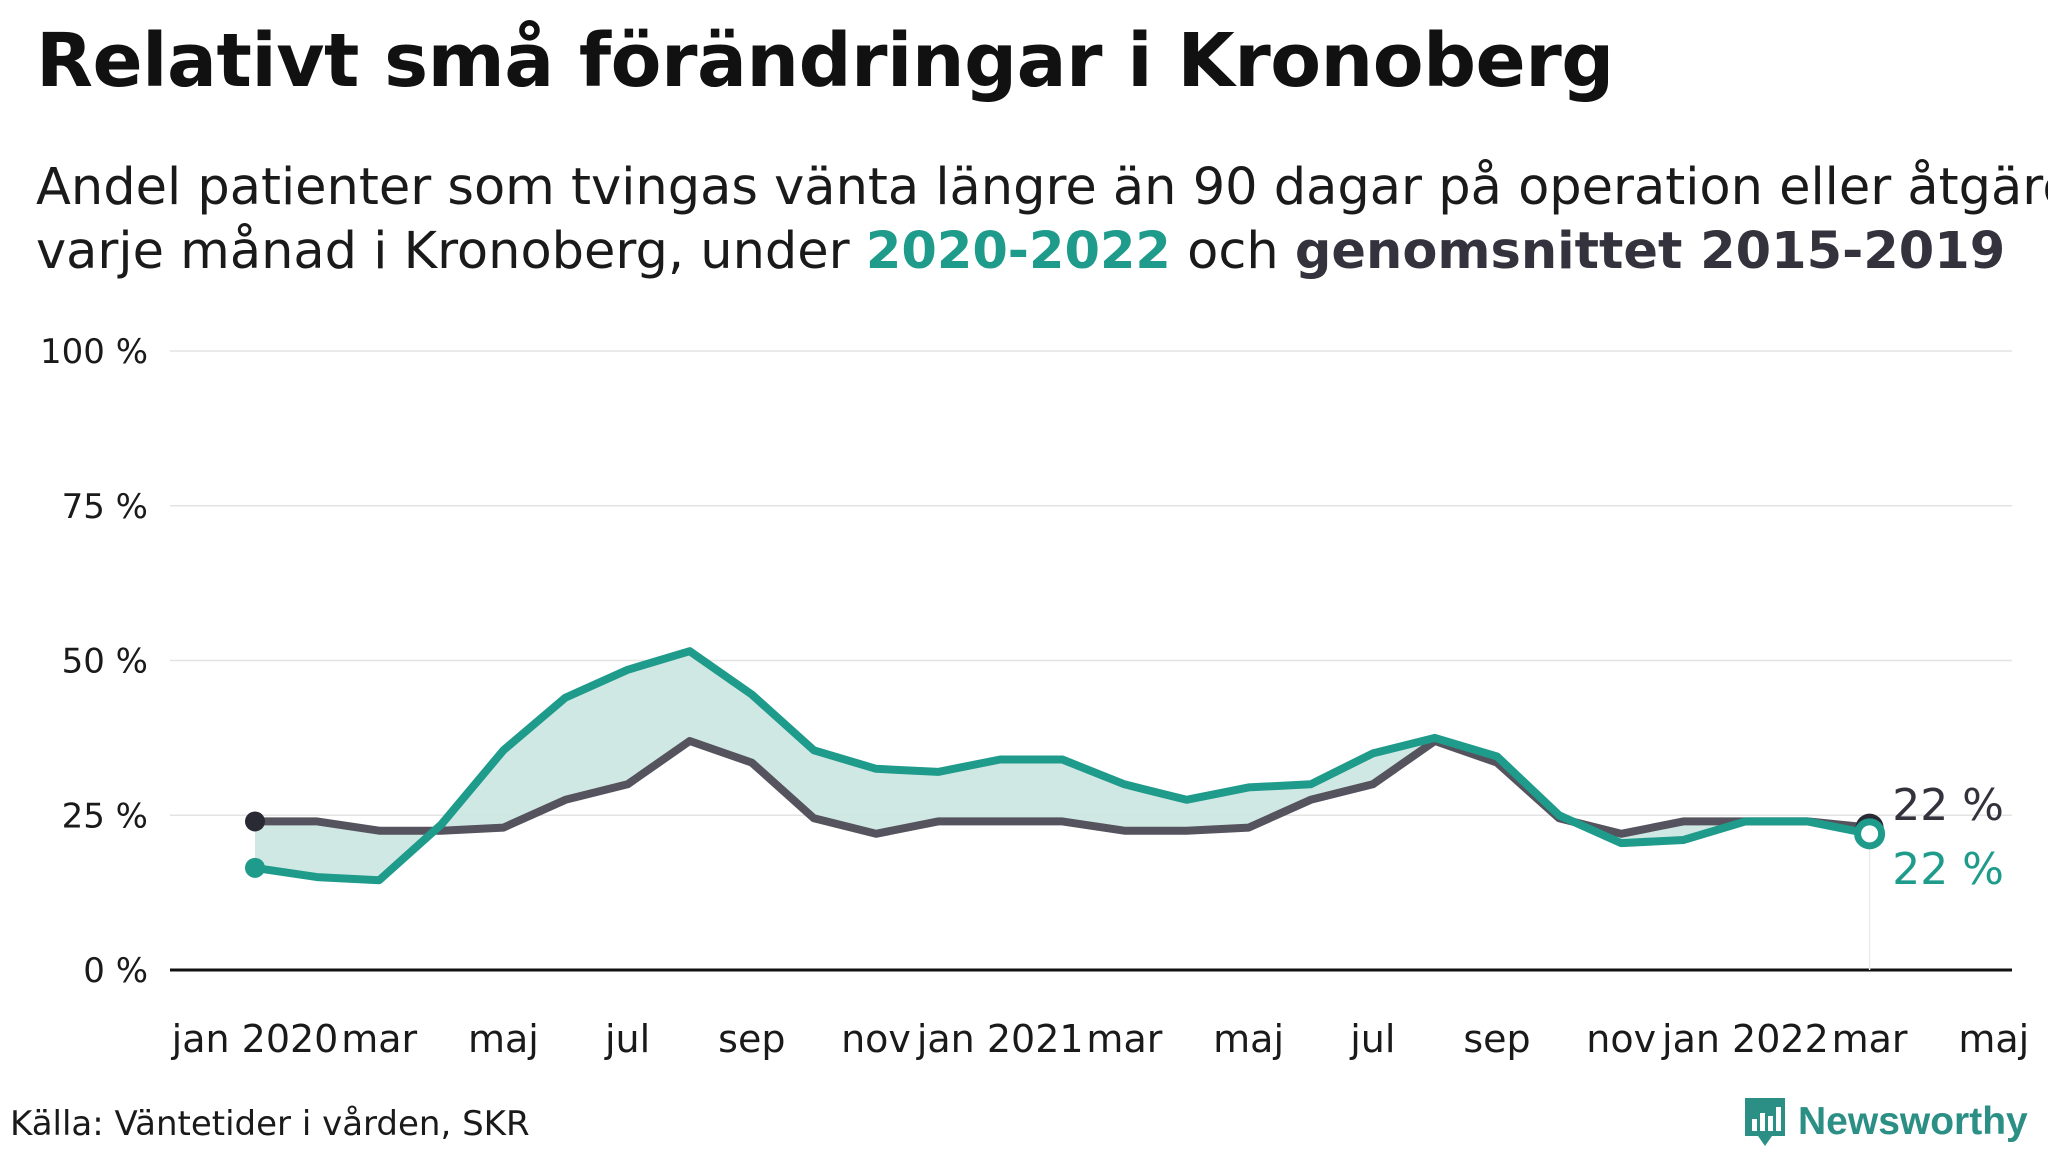 The image size is (2048, 1152). What do you see at coordinates (255, 1039) in the screenshot?
I see `x-tick-label: jan 2020` at bounding box center [255, 1039].